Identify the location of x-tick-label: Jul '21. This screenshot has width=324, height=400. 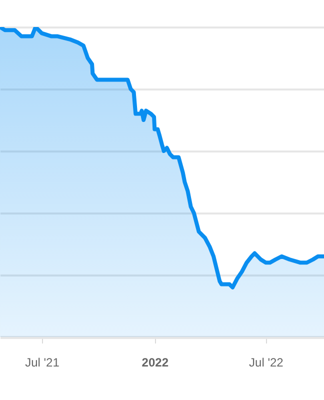
(42, 363).